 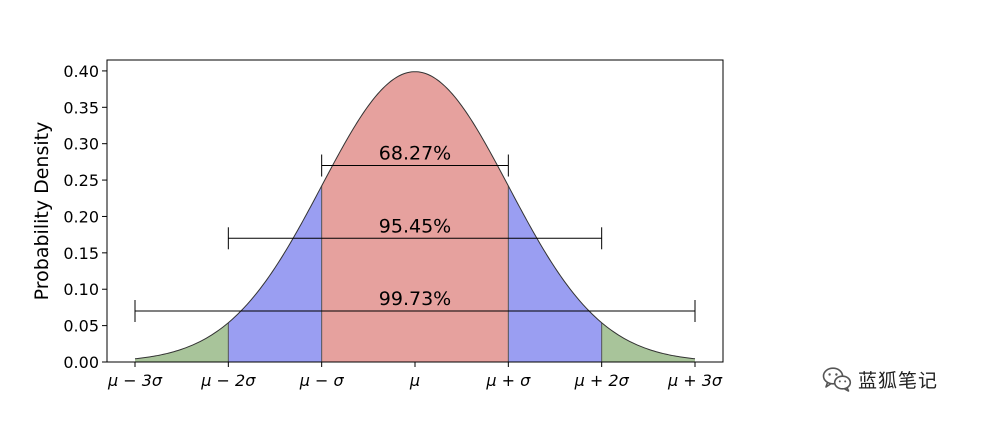 What do you see at coordinates (322, 380) in the screenshot?
I see `x-tick-label: μ − σ` at bounding box center [322, 380].